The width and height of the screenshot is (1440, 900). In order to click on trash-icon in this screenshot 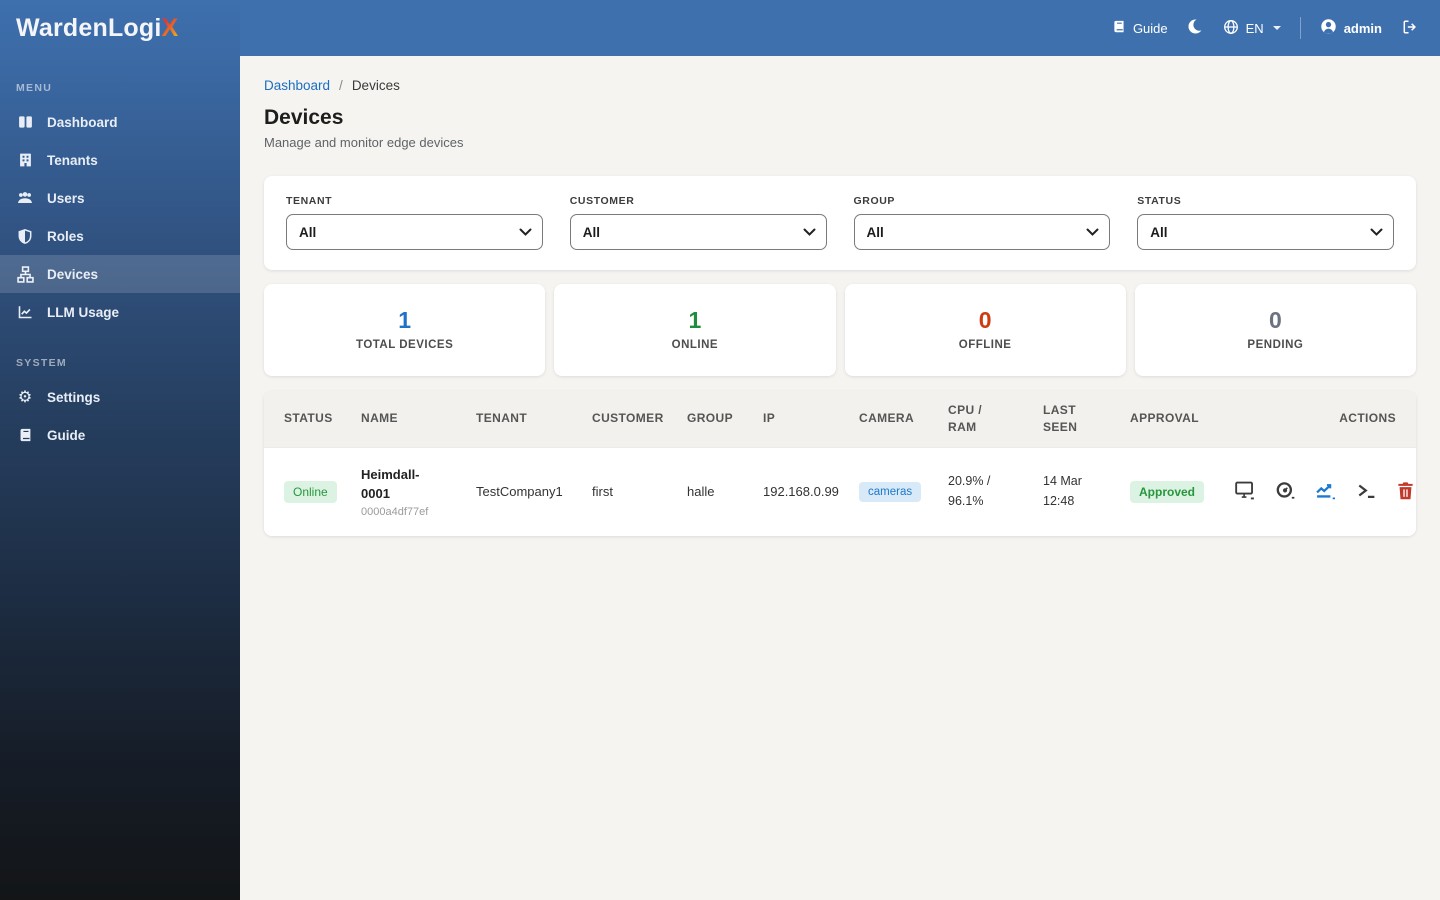, I will do `click(1405, 492)`.